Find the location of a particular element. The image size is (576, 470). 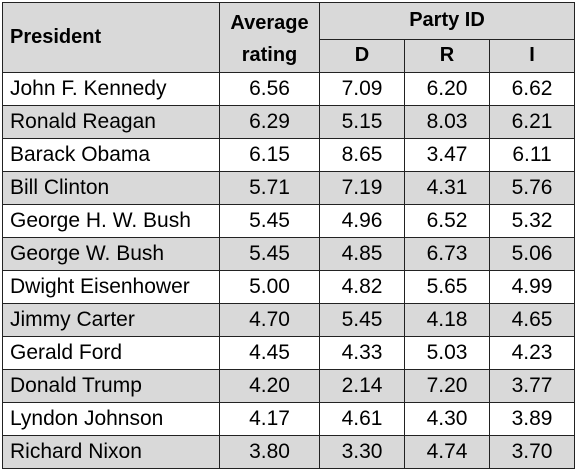

cell-average: 4.45 is located at coordinates (269, 352).